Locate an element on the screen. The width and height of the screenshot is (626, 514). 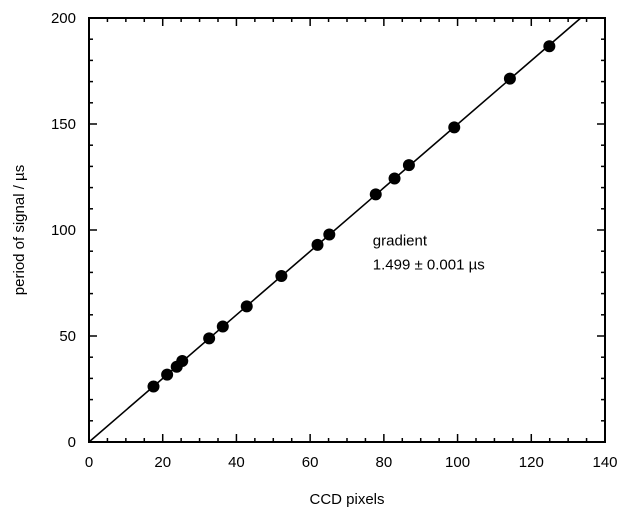
x-tick-label: 20 is located at coordinates (162, 462).